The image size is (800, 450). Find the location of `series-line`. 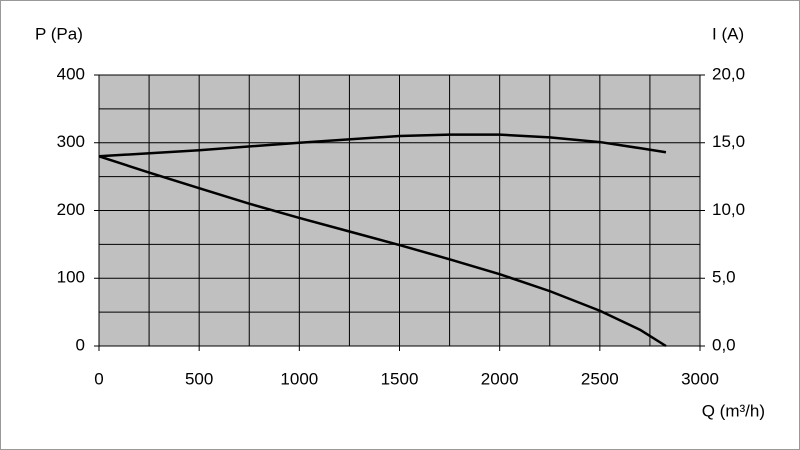

series-line is located at coordinates (382, 145).